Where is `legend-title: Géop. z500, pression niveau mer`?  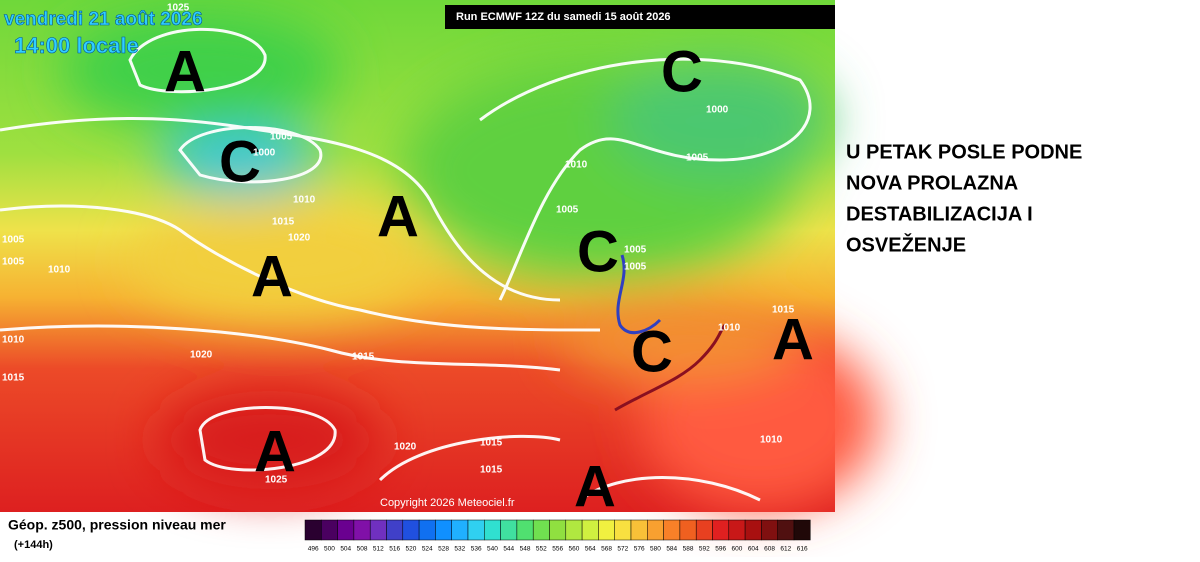
legend-title: Géop. z500, pression niveau mer is located at coordinates (117, 525).